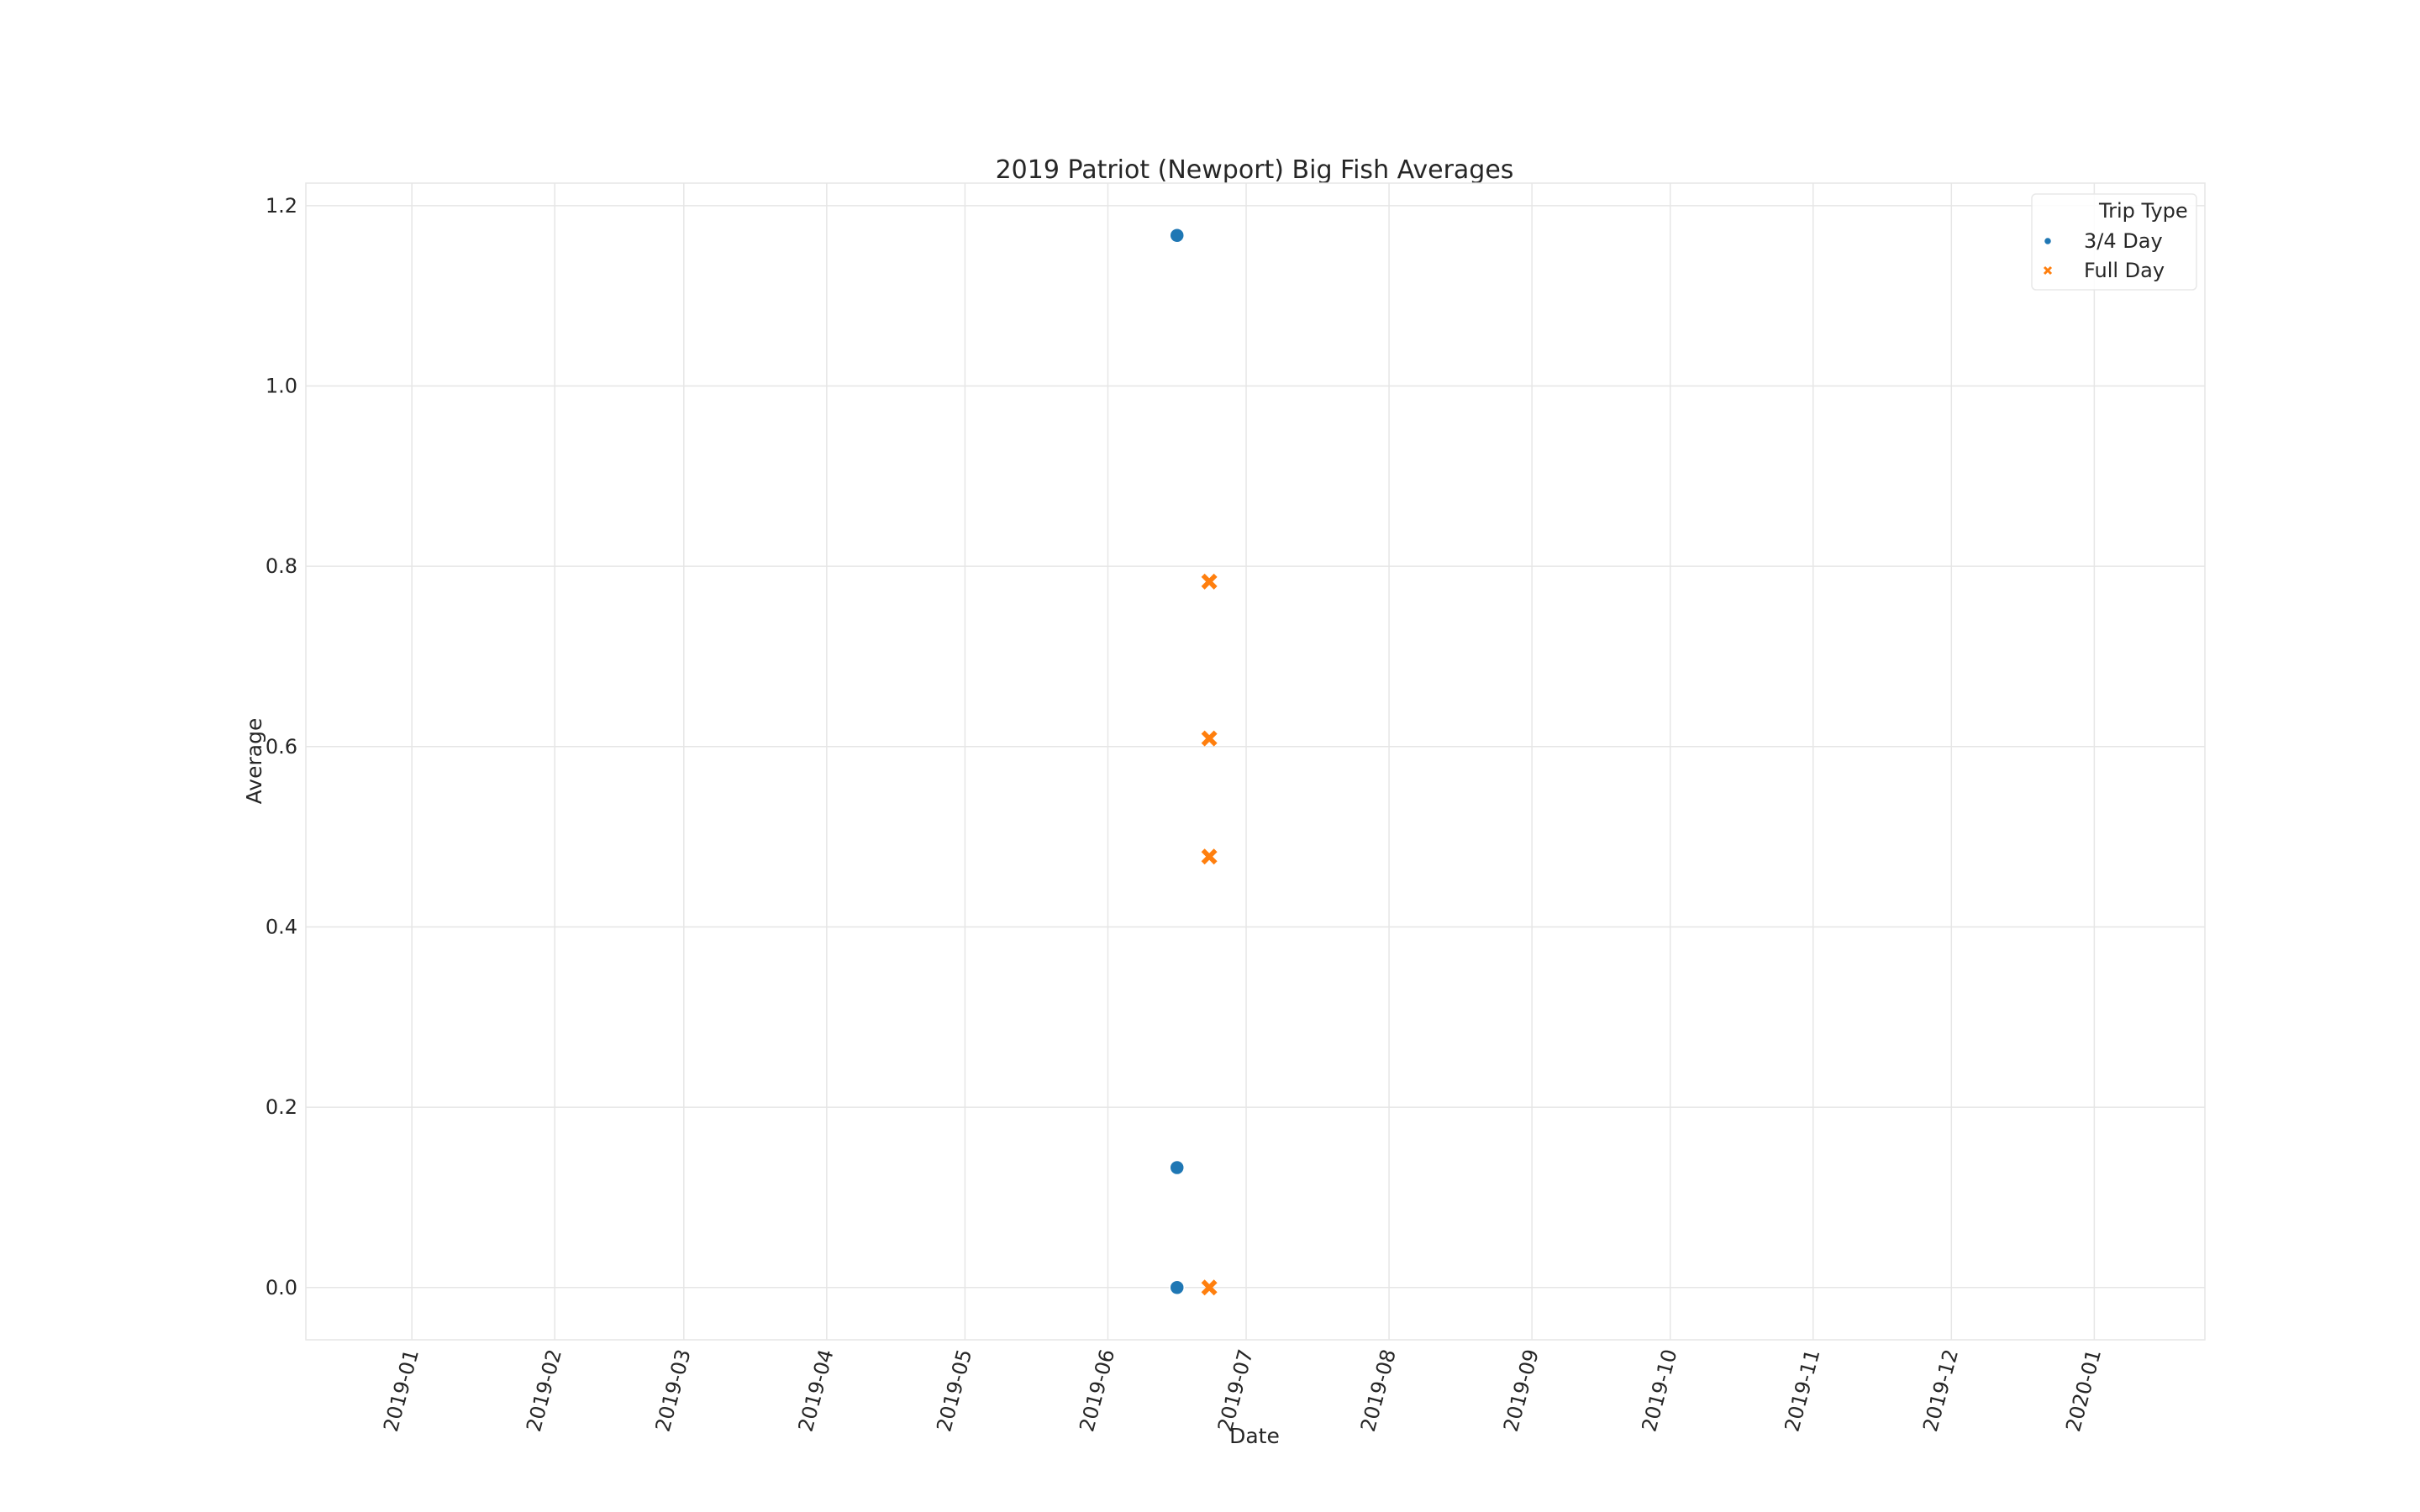 The width and height of the screenshot is (2420, 1512). Describe the element at coordinates (816, 1390) in the screenshot. I see `x-tick-label: 2019-04` at that location.